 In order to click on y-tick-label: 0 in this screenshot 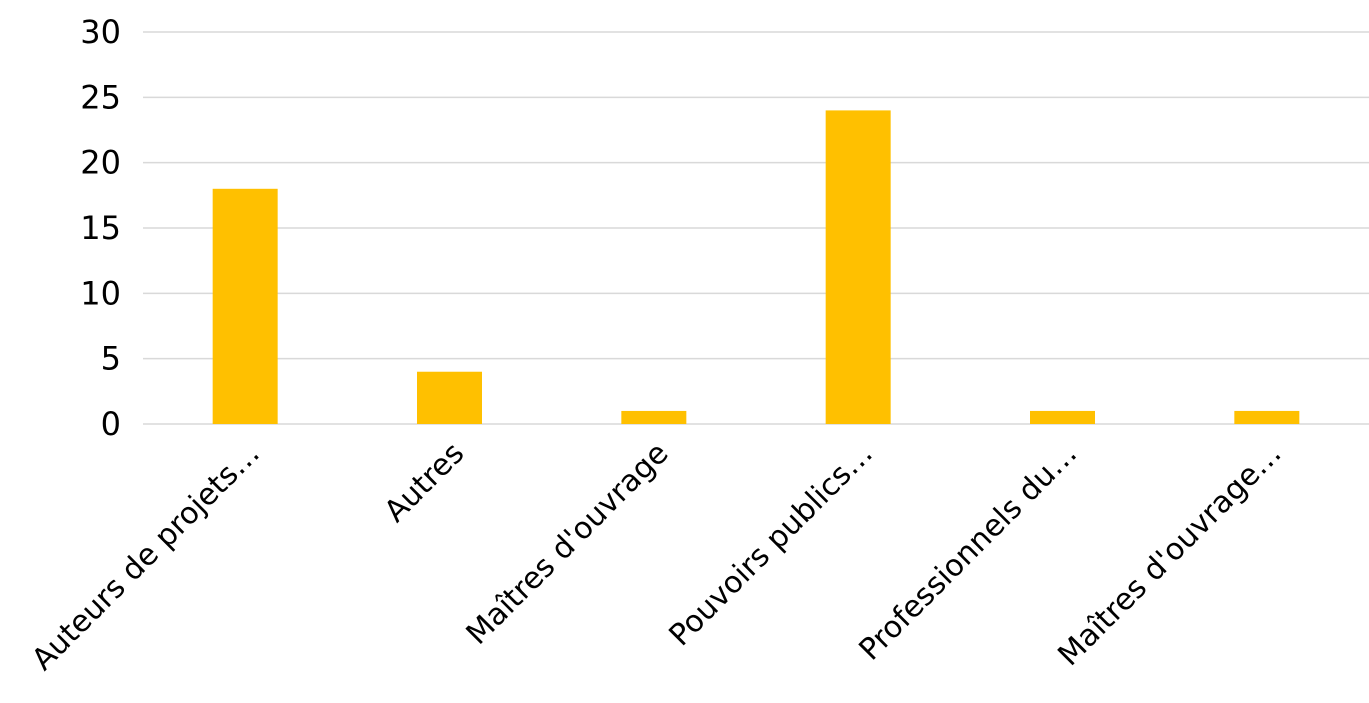, I will do `click(111, 424)`.